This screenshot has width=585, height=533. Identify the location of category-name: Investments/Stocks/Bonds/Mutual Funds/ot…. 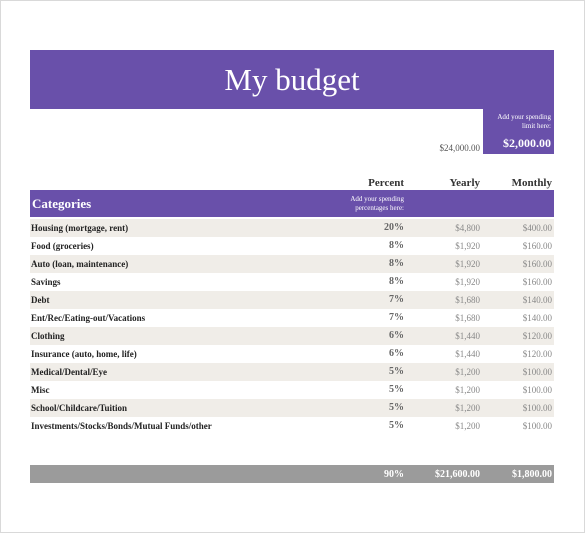
(121, 426).